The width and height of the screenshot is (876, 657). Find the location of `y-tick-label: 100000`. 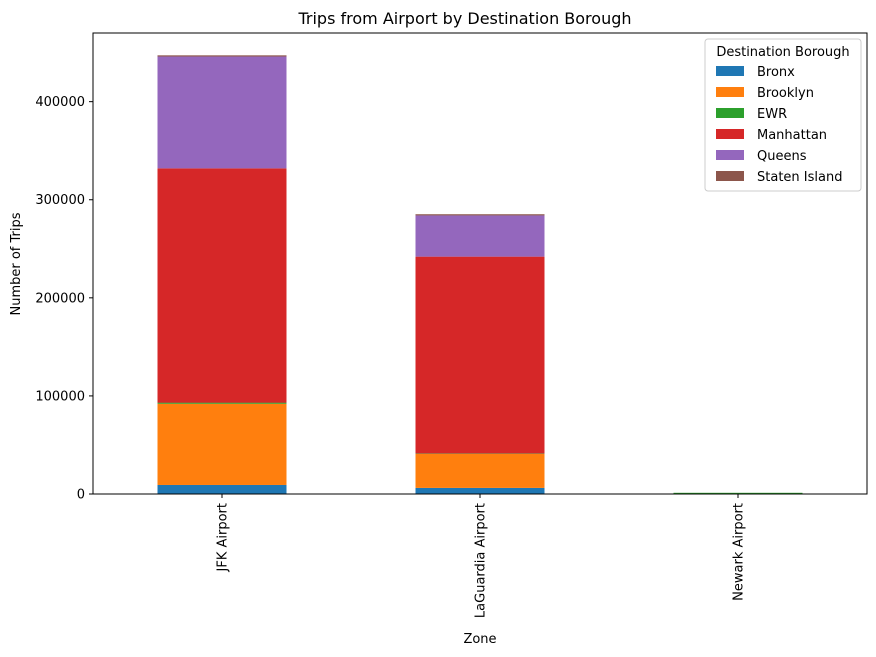

y-tick-label: 100000 is located at coordinates (60, 396).